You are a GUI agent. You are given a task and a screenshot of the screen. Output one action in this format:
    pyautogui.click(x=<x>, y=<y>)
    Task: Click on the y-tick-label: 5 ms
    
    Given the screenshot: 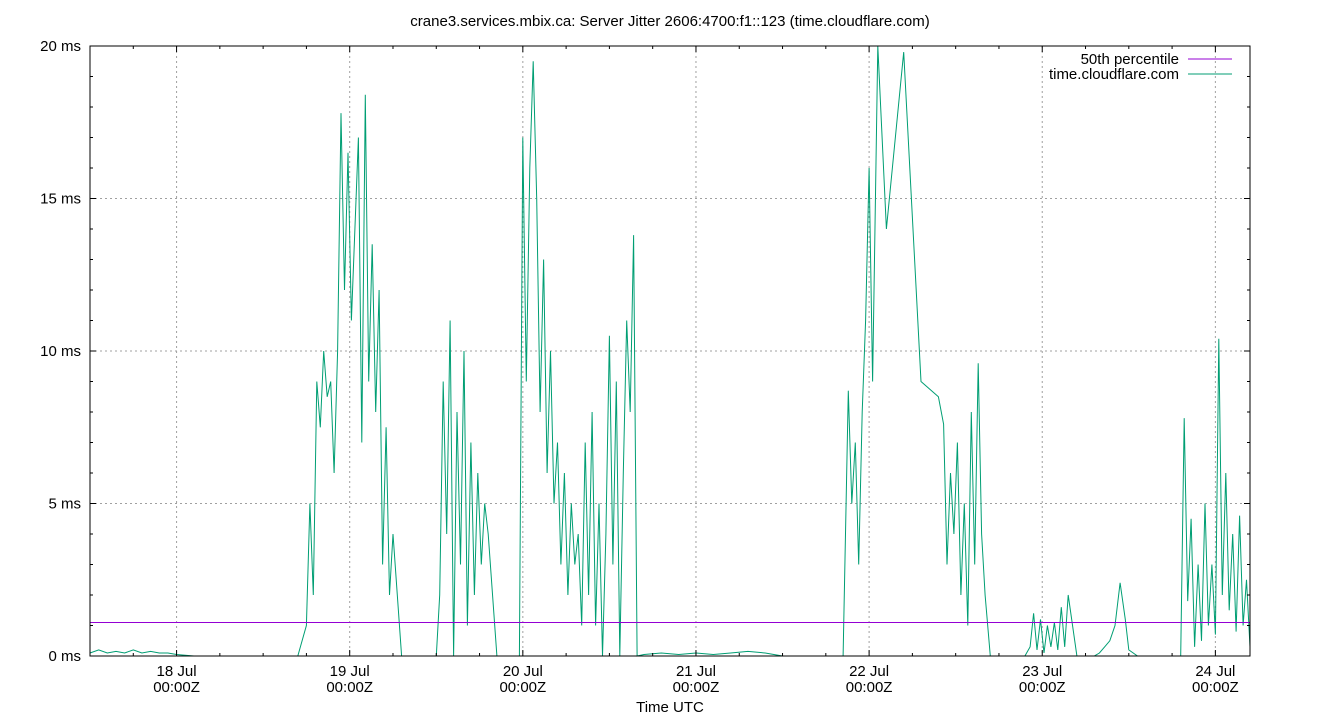 What is the action you would take?
    pyautogui.click(x=64, y=504)
    